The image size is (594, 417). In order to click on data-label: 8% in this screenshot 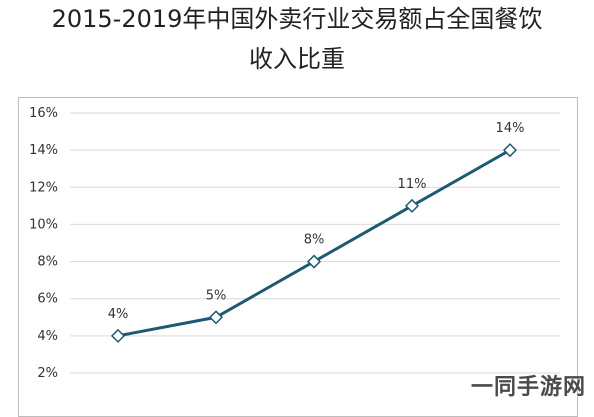, I will do `click(314, 240)`.